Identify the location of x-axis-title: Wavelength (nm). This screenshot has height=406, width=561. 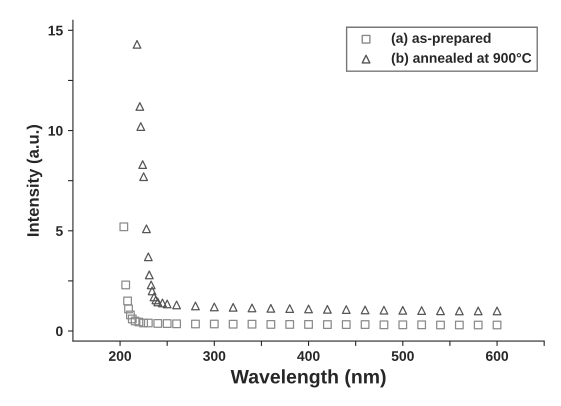
(308, 378).